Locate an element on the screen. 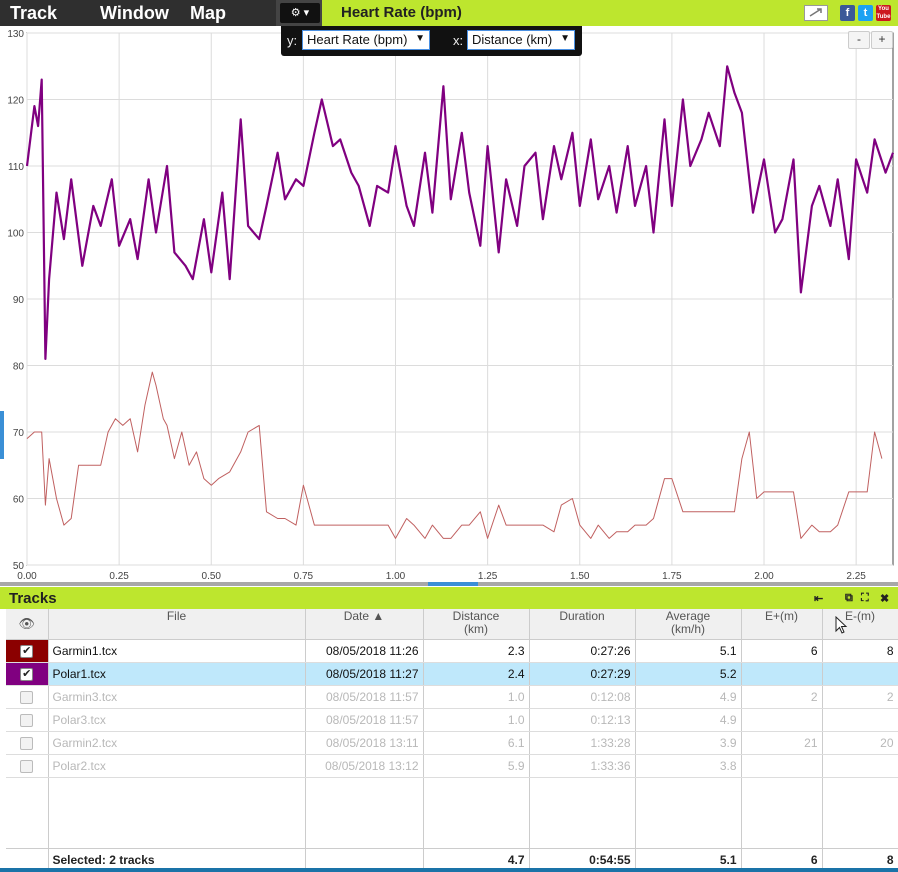  duration-column-header: Duration is located at coordinates (582, 624).